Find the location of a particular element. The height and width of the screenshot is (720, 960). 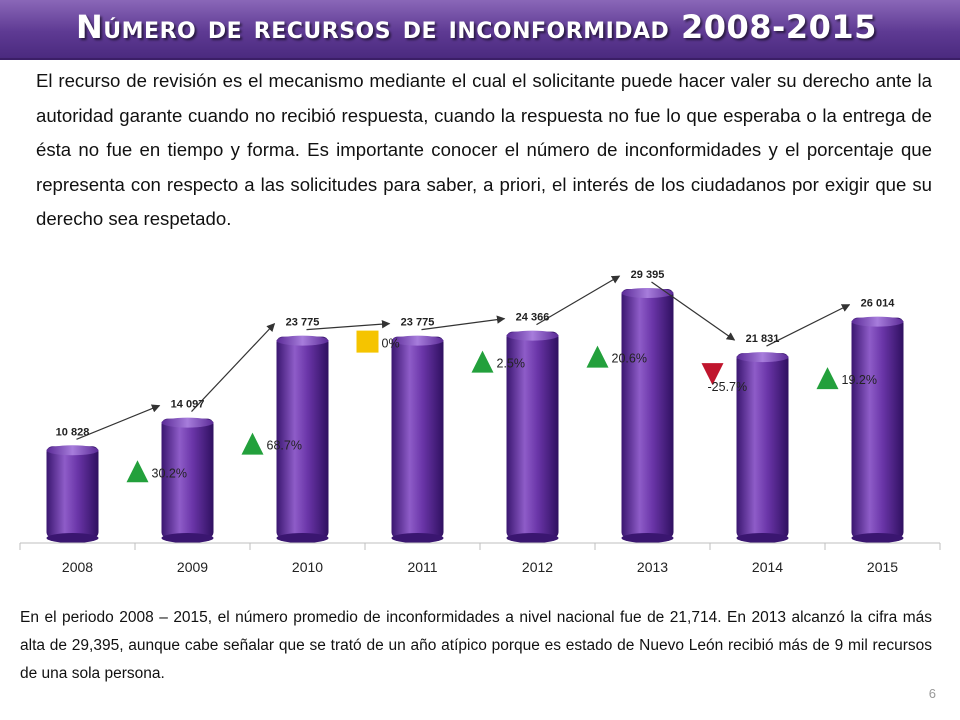

x-tick-label: 2012 is located at coordinates (537, 567).